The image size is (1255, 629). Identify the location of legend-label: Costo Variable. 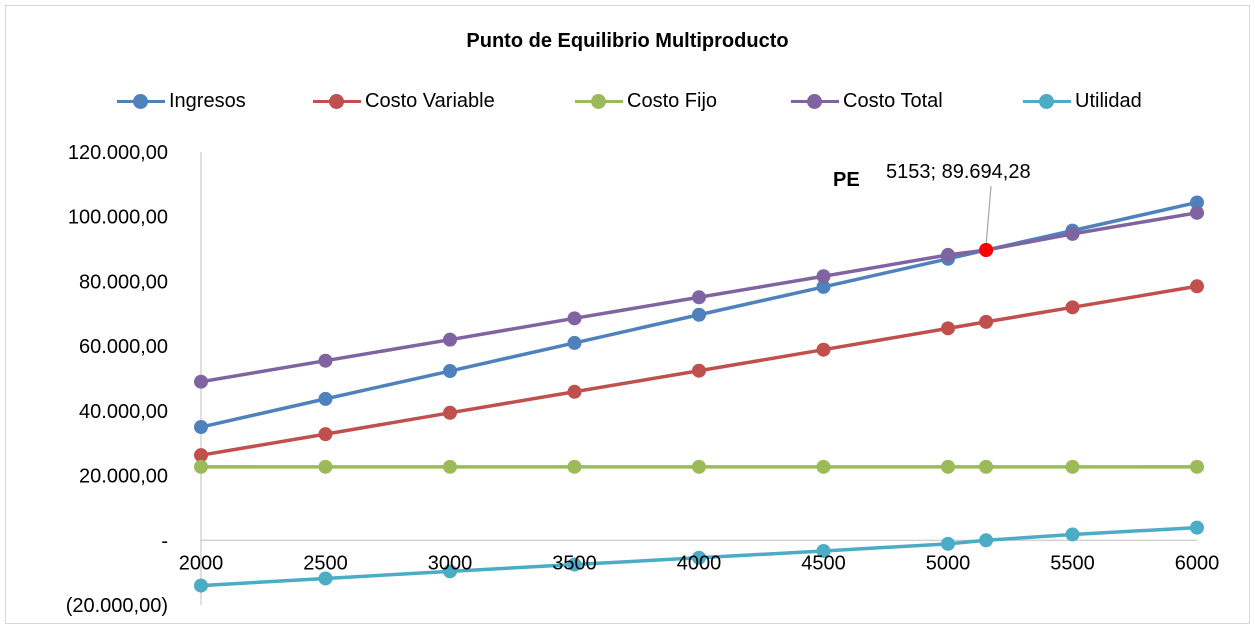
(430, 100).